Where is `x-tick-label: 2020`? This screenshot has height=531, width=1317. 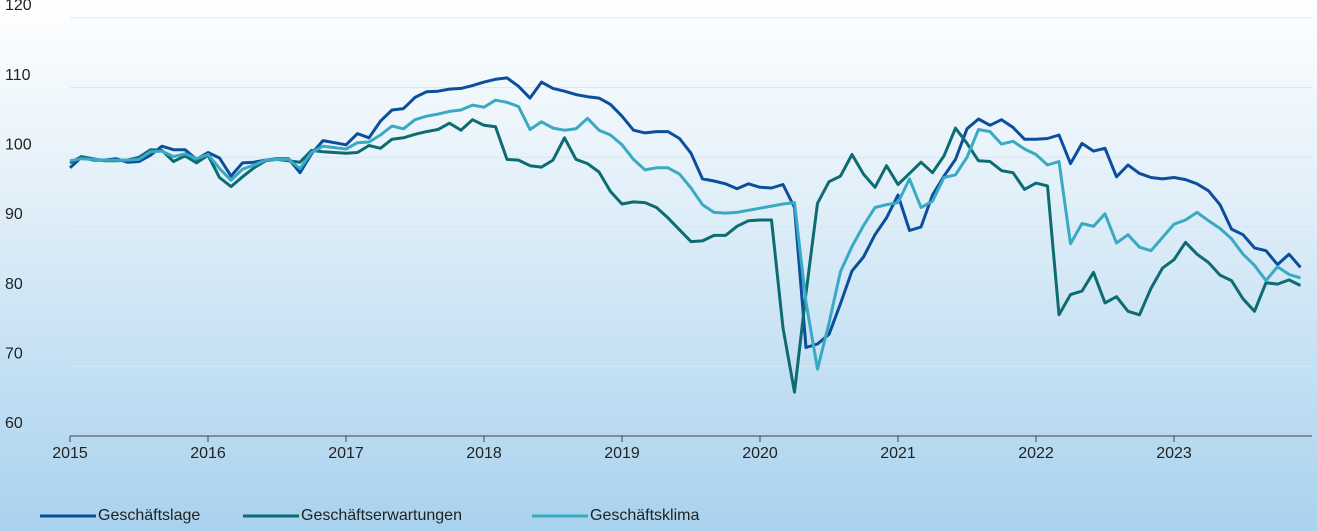 x-tick-label: 2020 is located at coordinates (760, 453).